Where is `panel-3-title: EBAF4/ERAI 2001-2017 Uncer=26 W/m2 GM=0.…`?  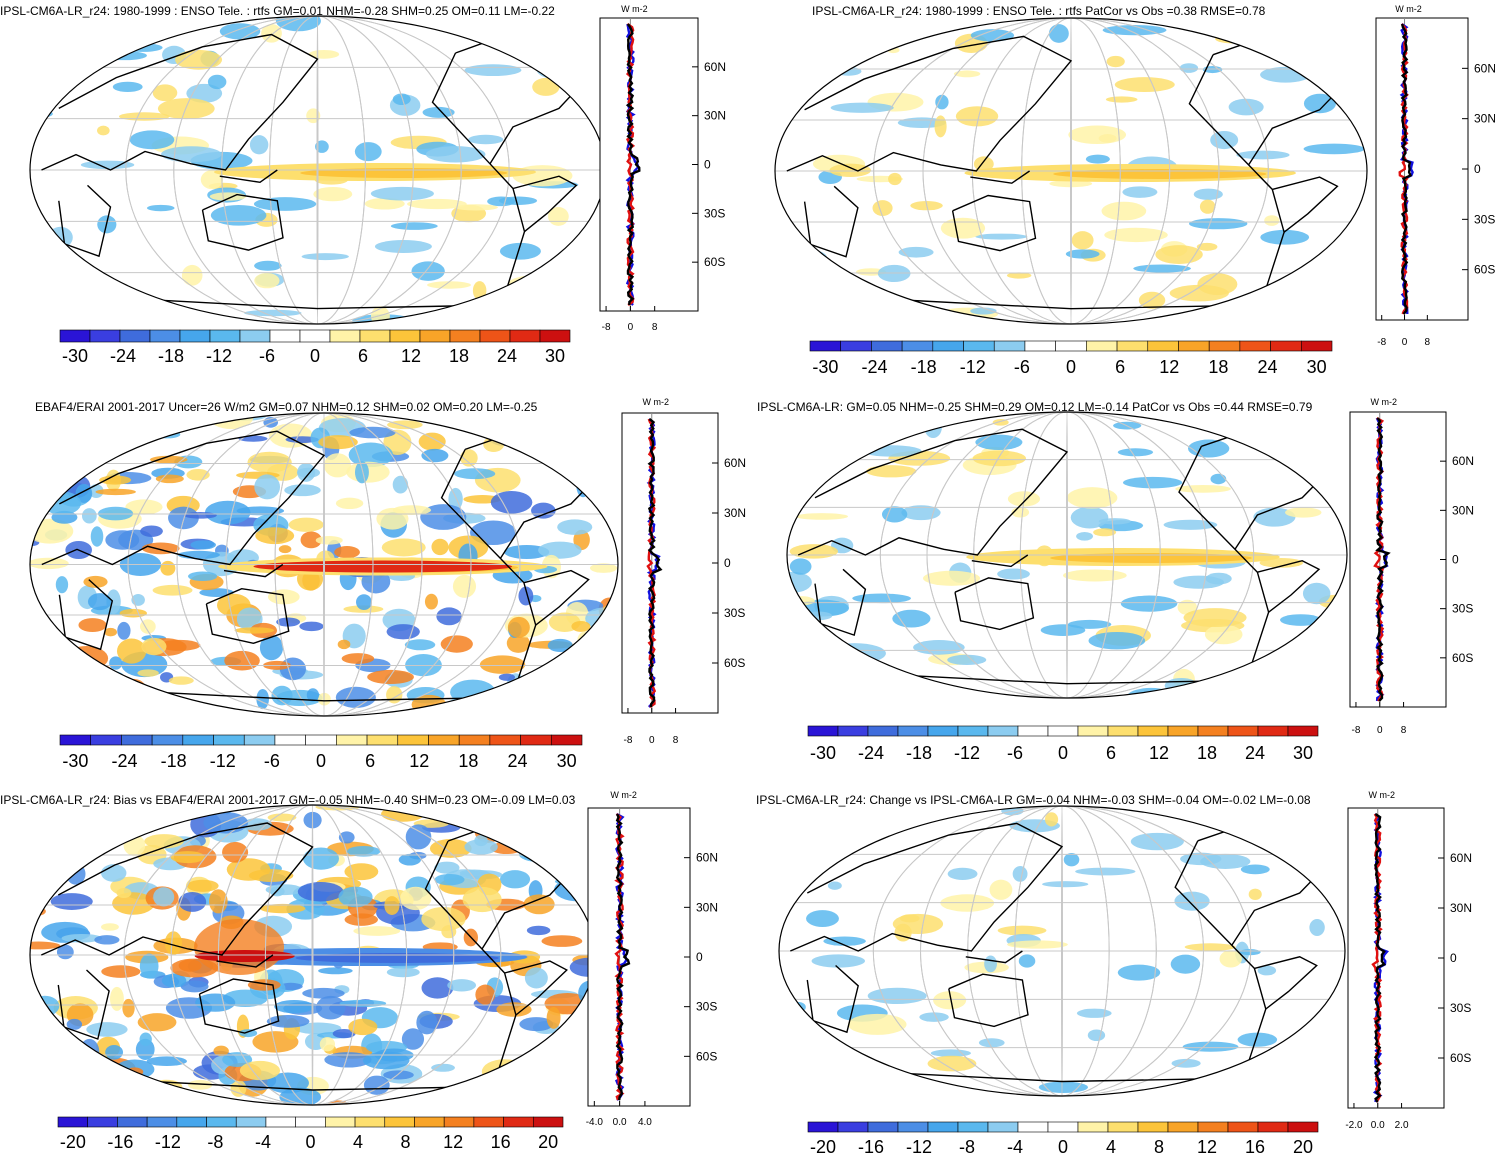 panel-3-title: EBAF4/ERAI 2001-2017 Uncer=26 W/m2 GM=0.… is located at coordinates (286, 407).